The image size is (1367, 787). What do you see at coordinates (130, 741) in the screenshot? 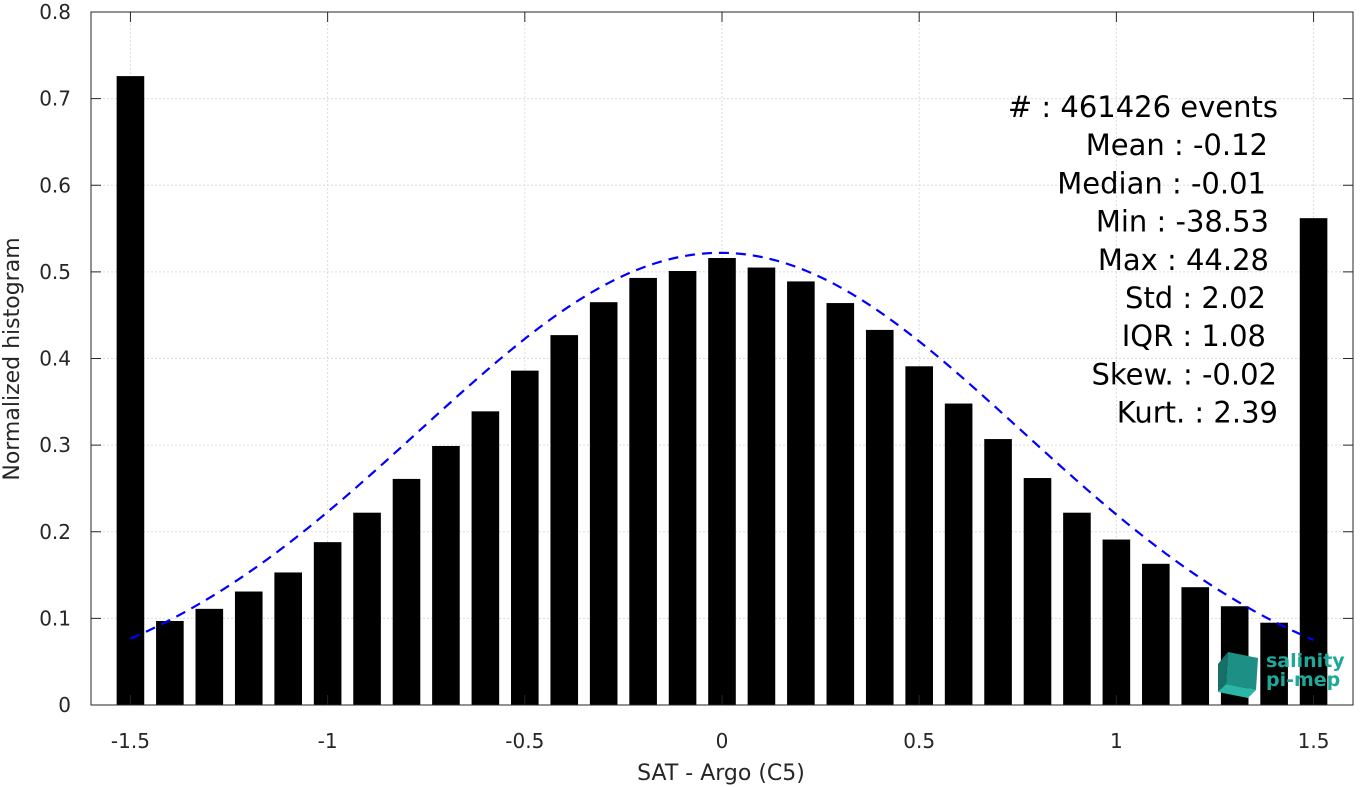
I see `x-tick-label: -1.5` at bounding box center [130, 741].